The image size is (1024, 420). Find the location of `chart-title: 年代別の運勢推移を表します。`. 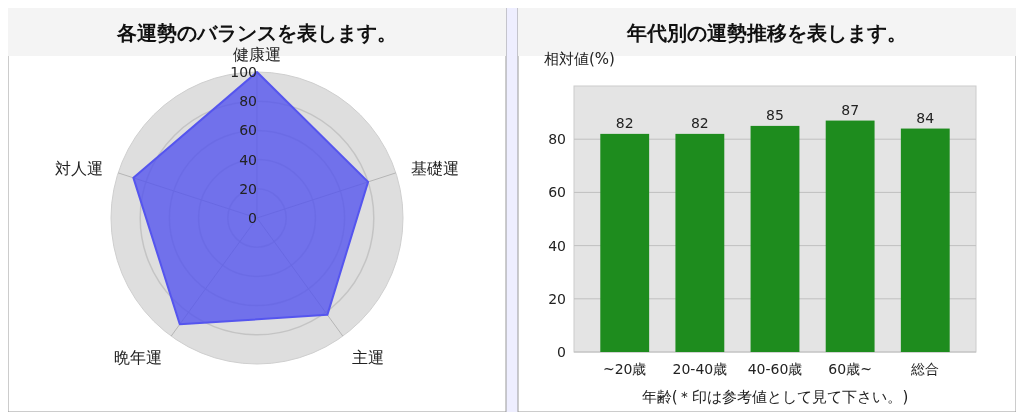

chart-title: 年代別の運勢推移を表します。 is located at coordinates (766, 33).